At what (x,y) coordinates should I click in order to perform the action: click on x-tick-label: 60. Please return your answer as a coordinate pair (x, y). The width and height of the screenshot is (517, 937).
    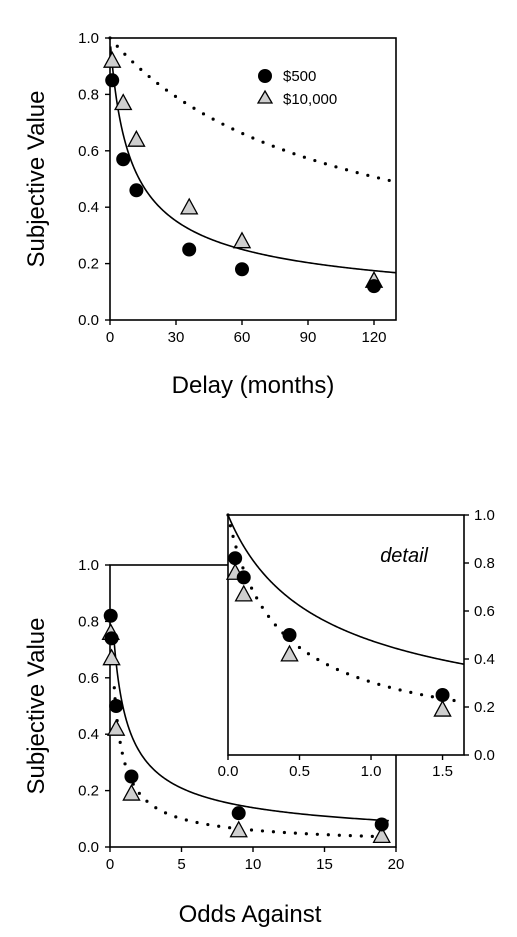
    Looking at the image, I should click on (242, 337).